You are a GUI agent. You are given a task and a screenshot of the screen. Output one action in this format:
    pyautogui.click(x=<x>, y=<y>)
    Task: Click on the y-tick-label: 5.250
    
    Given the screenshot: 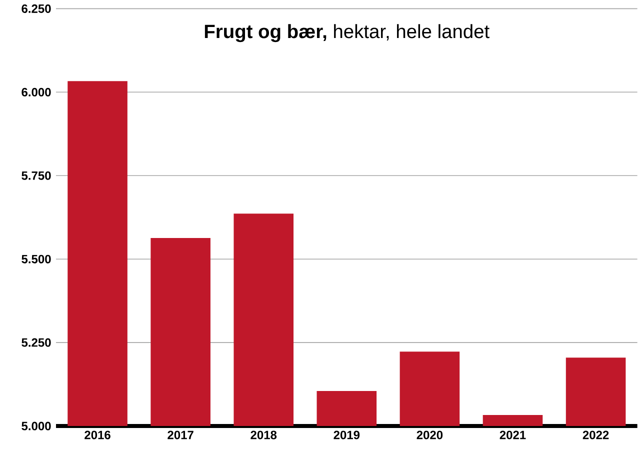 What is the action you would take?
    pyautogui.click(x=36, y=342)
    